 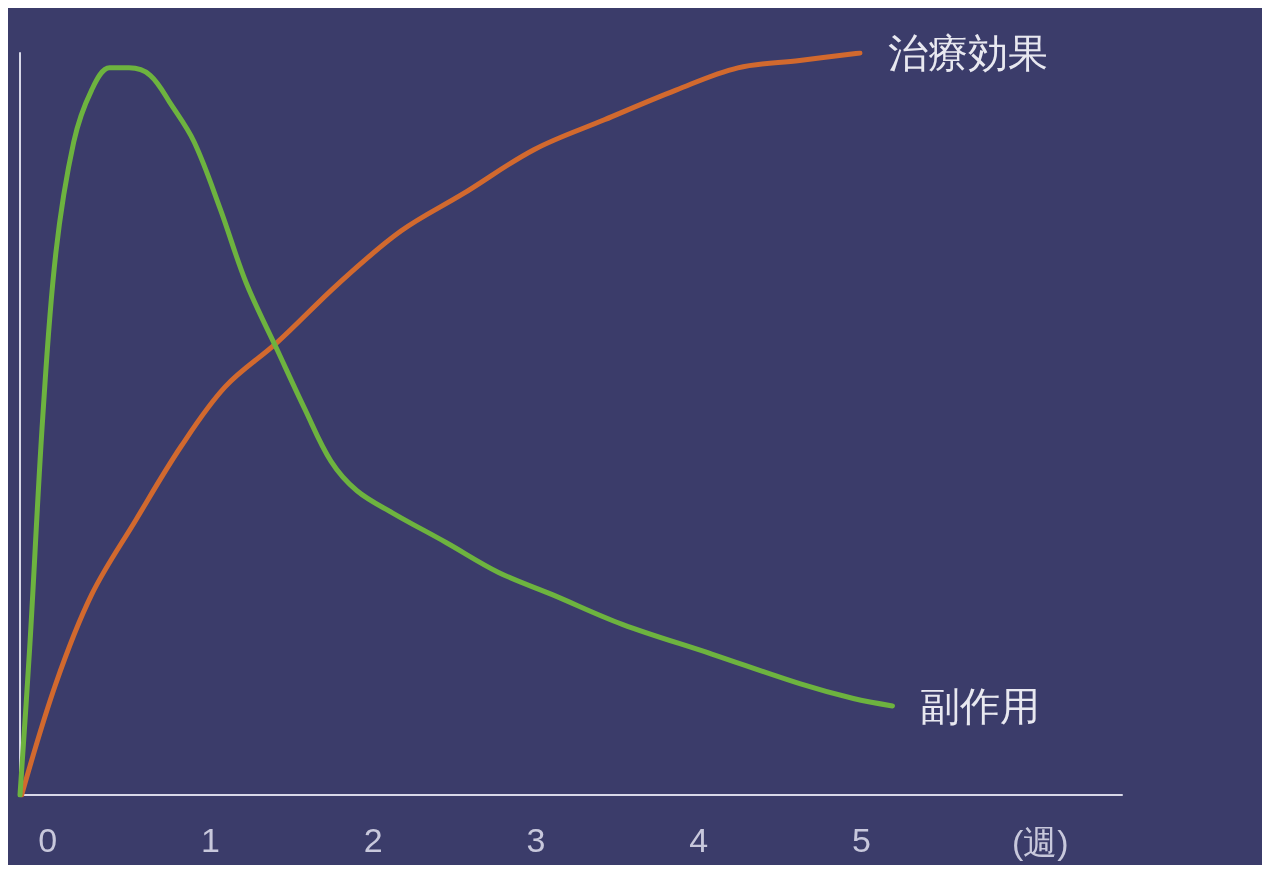 What do you see at coordinates (1040, 842) in the screenshot?
I see `x-axis-title: (週)` at bounding box center [1040, 842].